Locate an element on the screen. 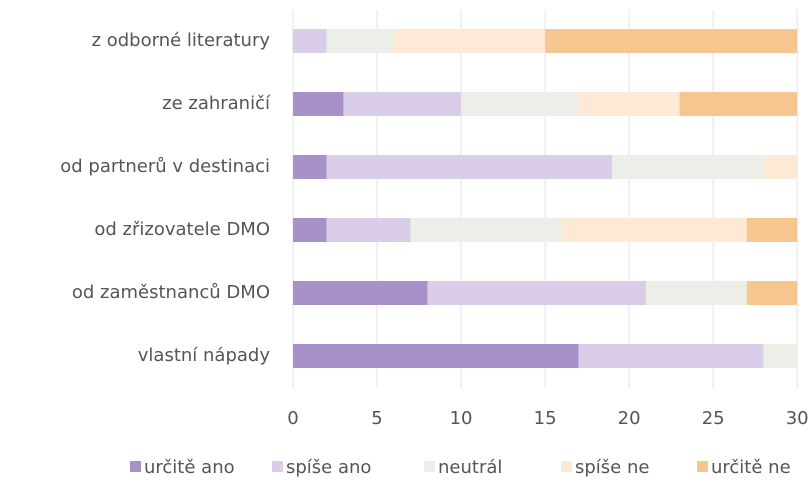 Image resolution: width=812 pixels, height=483 pixels. x-tick-label: 30 is located at coordinates (797, 418).